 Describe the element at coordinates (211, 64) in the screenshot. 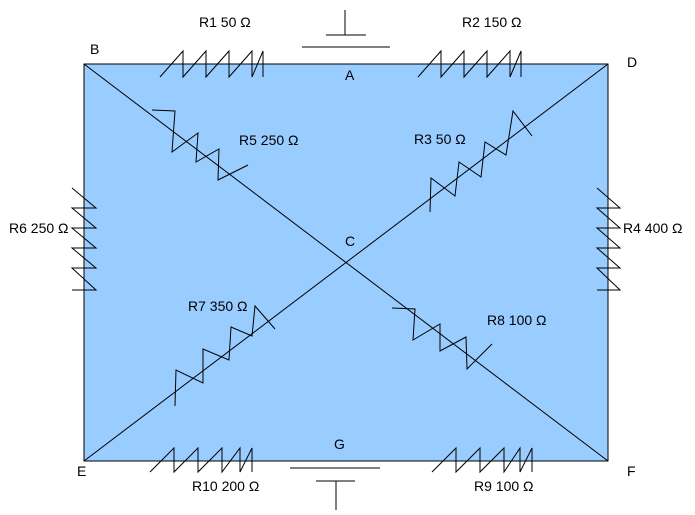

I see `resistor-r1` at that location.